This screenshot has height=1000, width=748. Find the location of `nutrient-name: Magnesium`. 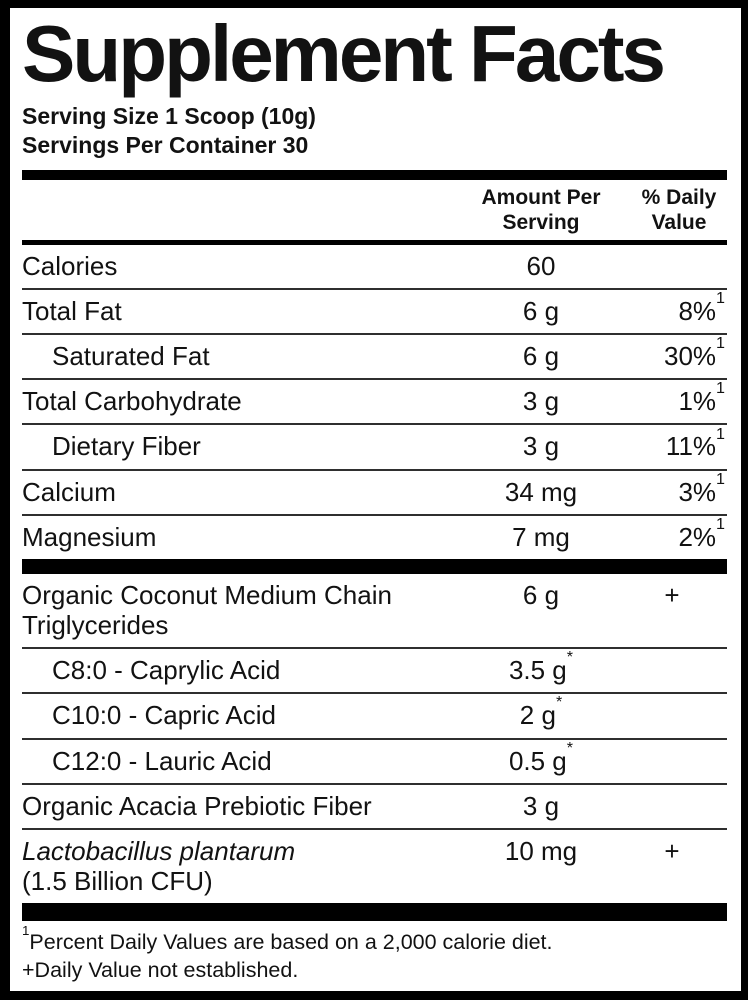

nutrient-name: Magnesium is located at coordinates (236, 537).